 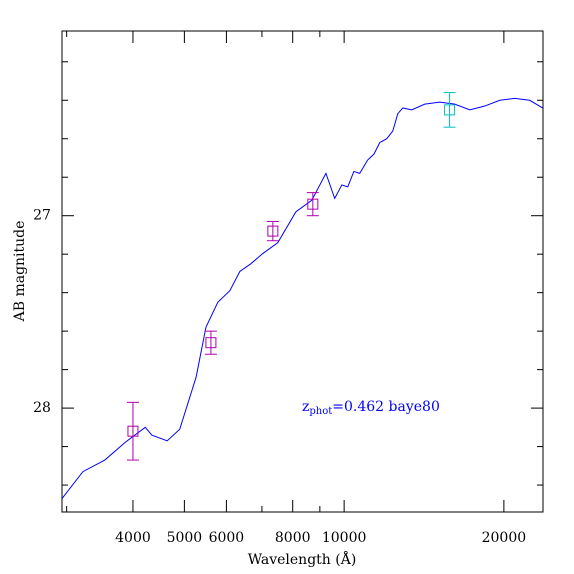 I want to click on x-tick-label: 4000, so click(x=133, y=538).